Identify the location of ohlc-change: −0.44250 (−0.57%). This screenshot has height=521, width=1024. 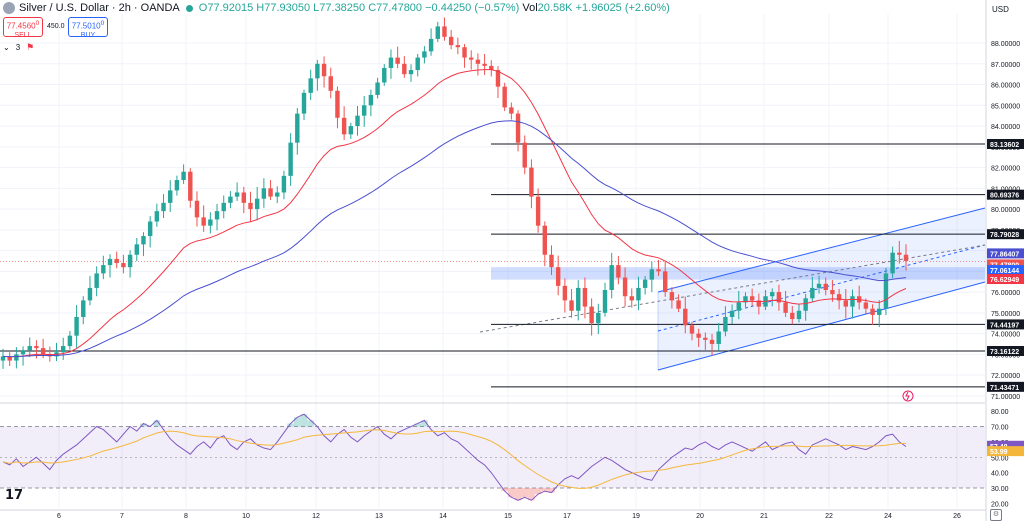
(472, 8).